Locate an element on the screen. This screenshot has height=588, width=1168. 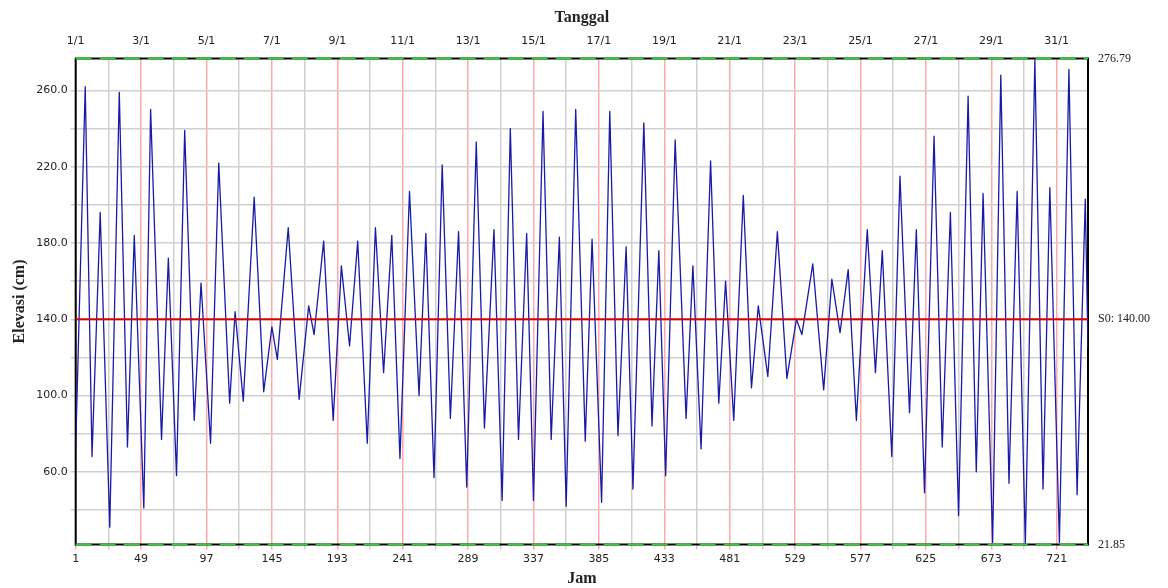
x2-tick-label: 1/1 is located at coordinates (75, 40).